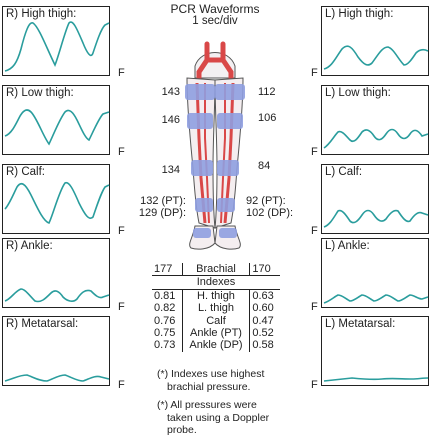 This screenshot has height=438, width=433. Describe the element at coordinates (375, 199) in the screenshot. I see `waveform-panel-left-calf: L) Calf:` at that location.